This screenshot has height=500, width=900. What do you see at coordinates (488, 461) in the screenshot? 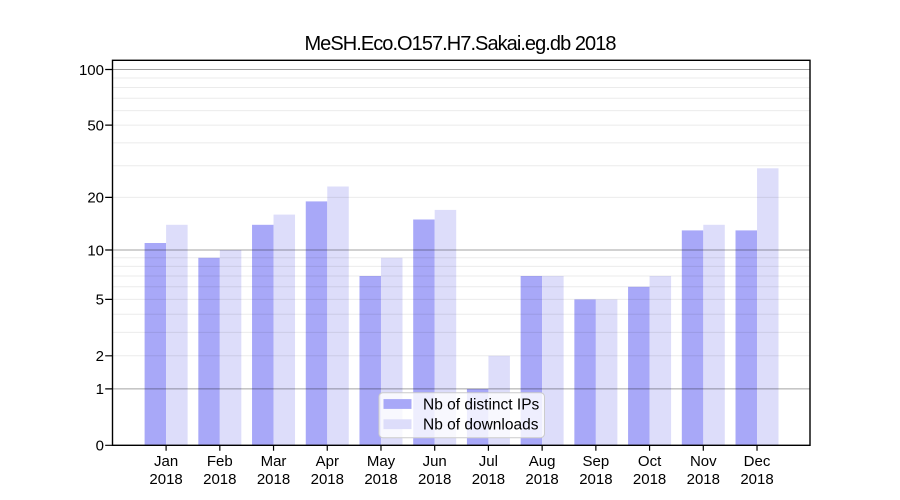
I see `svg-text: Jul` at bounding box center [488, 461].